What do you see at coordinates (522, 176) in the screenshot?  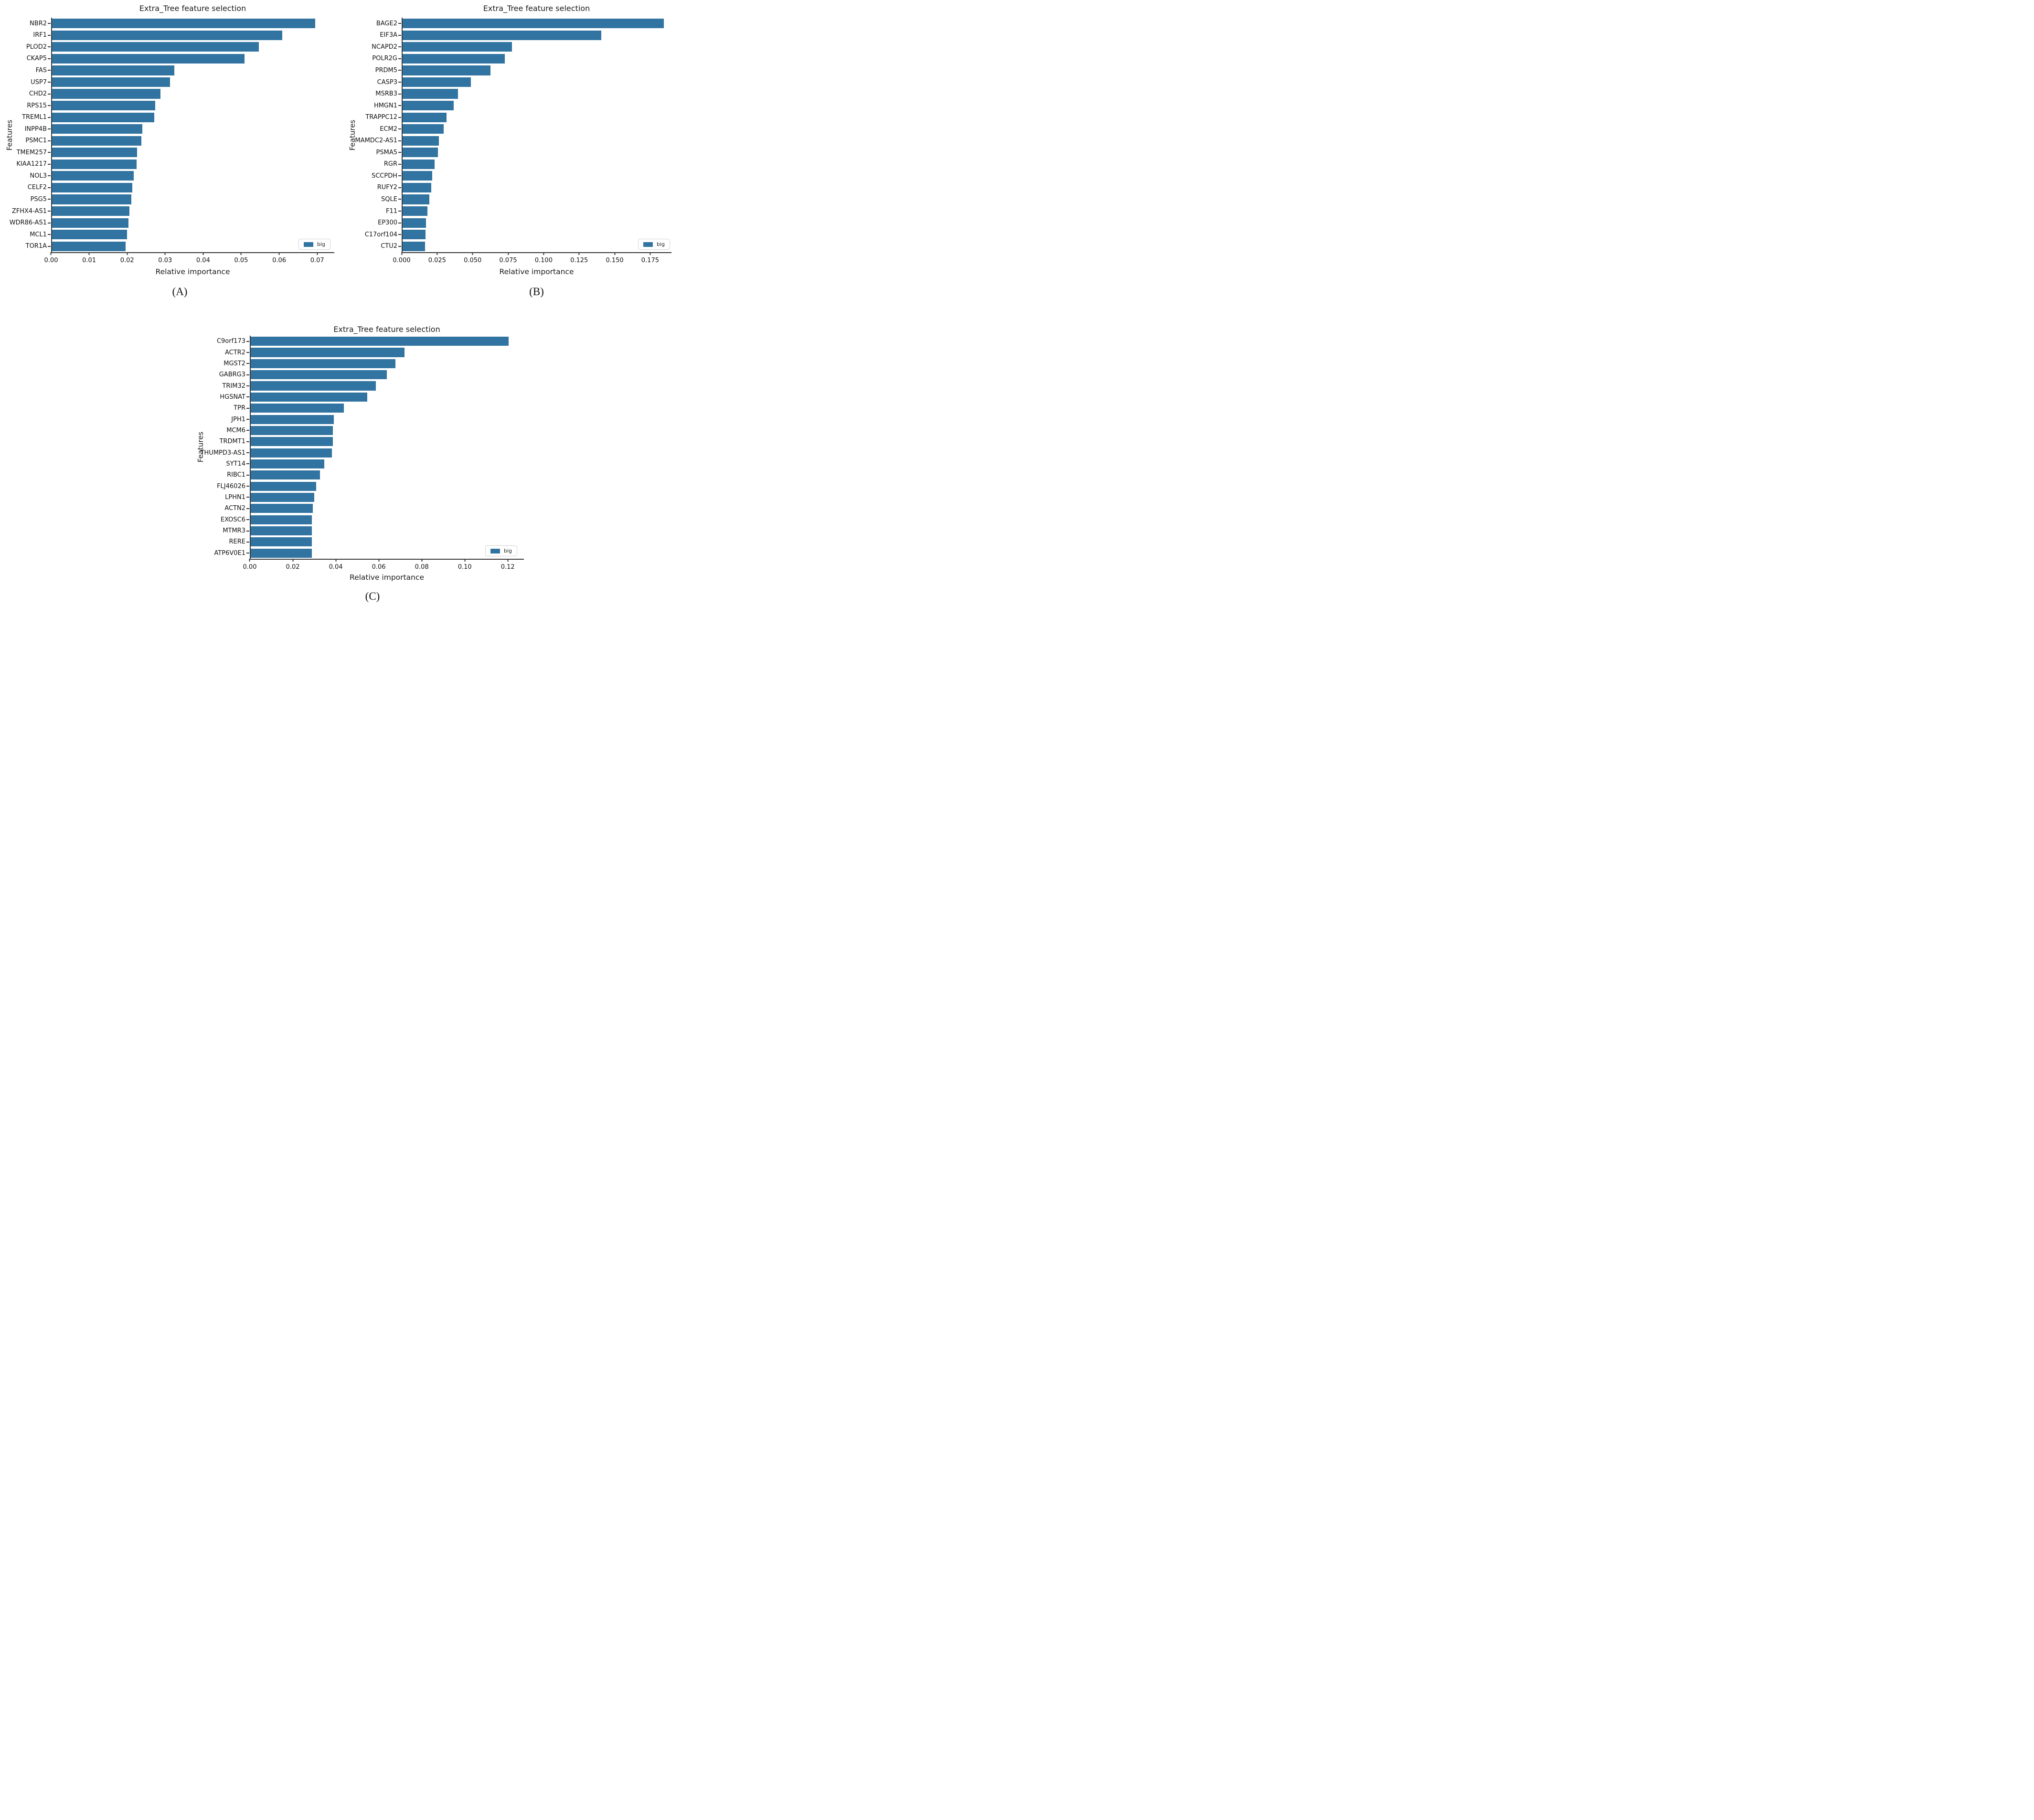 I see `bar-row: SCCPDH` at bounding box center [522, 176].